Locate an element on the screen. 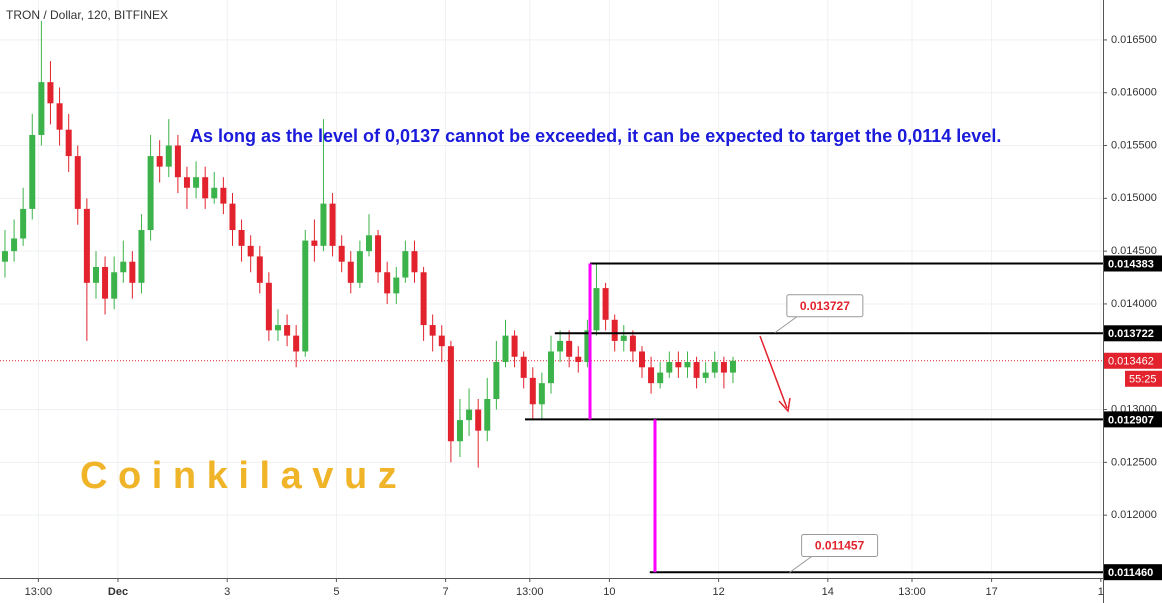 The image size is (1162, 603). arrow-shaft is located at coordinates (773, 372).